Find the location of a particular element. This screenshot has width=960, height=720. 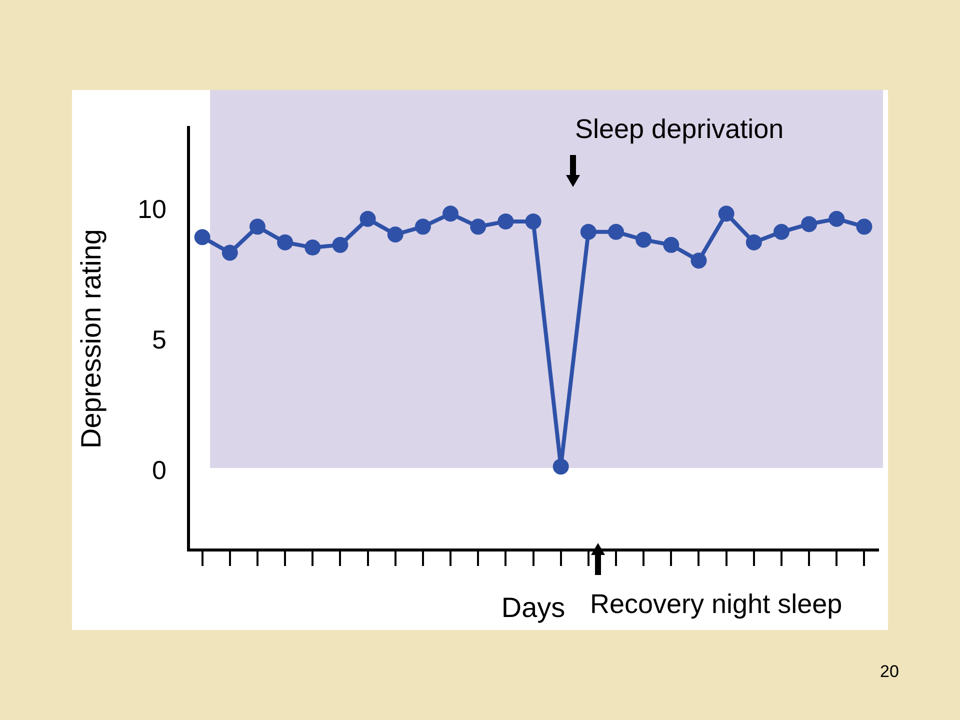

y-tick-label: 0 is located at coordinates (159, 469).